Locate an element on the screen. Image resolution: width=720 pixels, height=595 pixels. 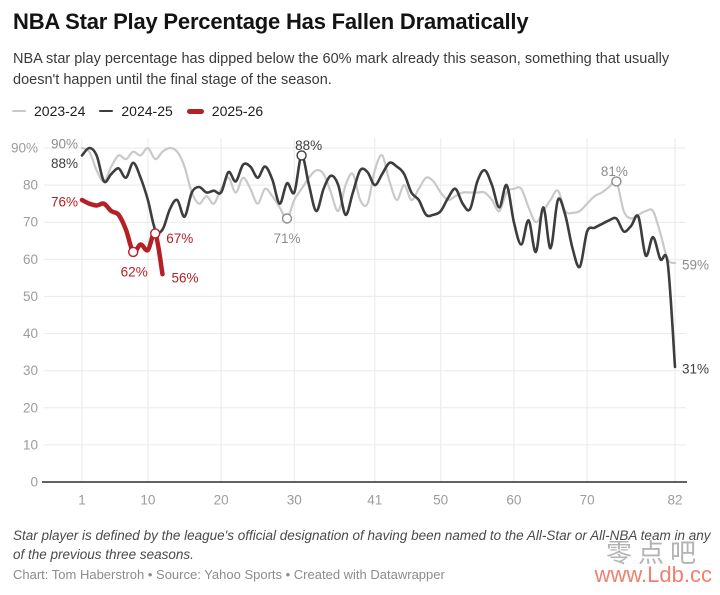
annotation-label: 62% is located at coordinates (134, 271).